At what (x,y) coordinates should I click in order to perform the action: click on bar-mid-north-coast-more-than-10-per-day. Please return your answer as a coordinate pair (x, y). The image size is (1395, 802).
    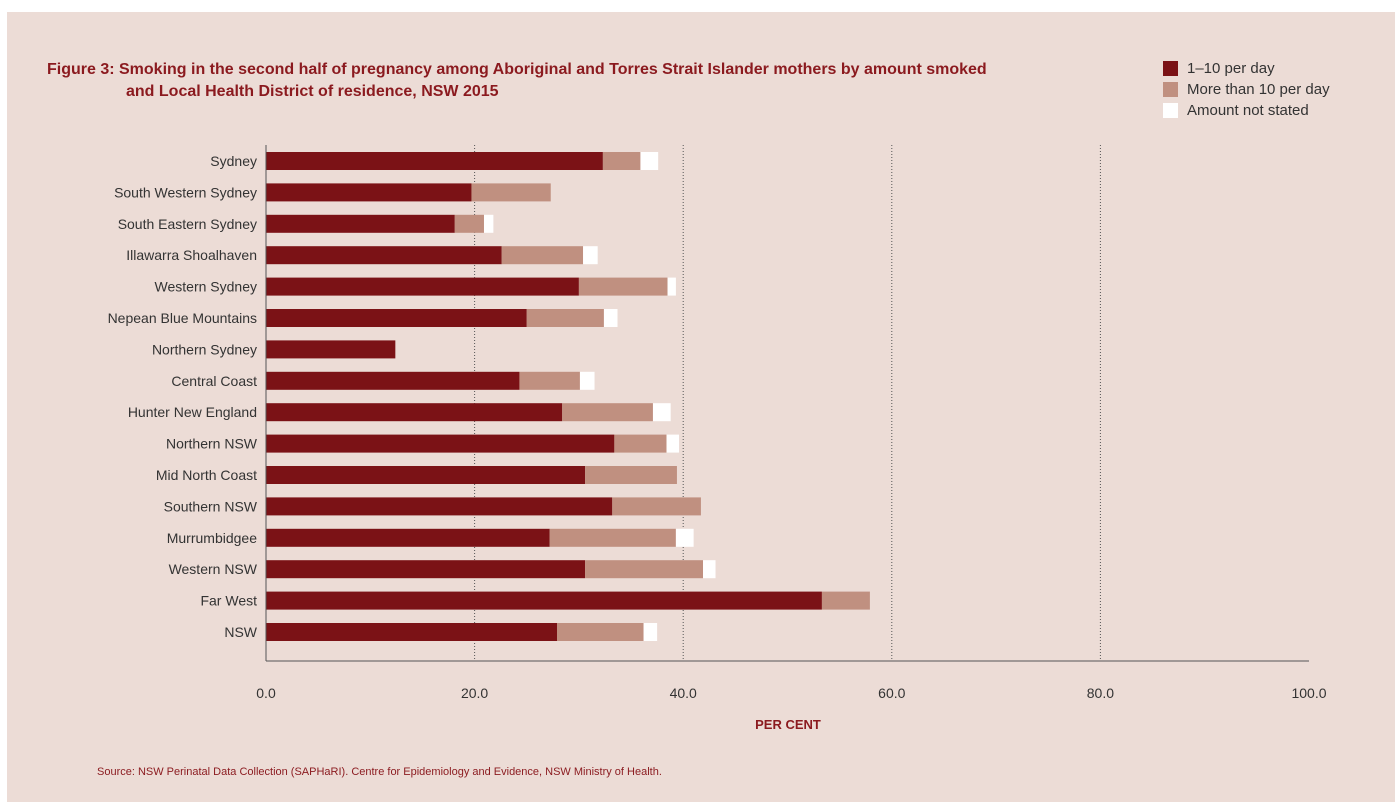
    Looking at the image, I should click on (631, 475).